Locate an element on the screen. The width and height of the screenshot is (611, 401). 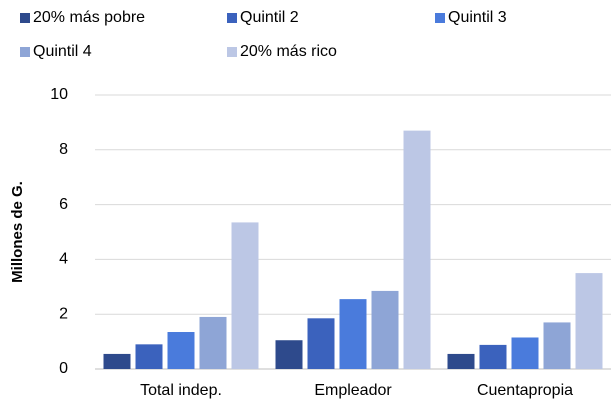
x-tick-label: Empleador is located at coordinates (353, 390).